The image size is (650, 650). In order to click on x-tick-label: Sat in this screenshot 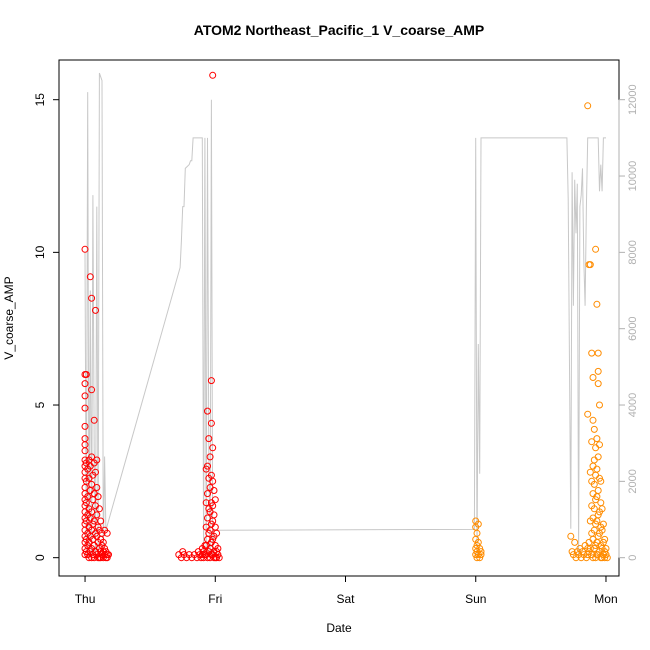, I will do `click(346, 599)`.